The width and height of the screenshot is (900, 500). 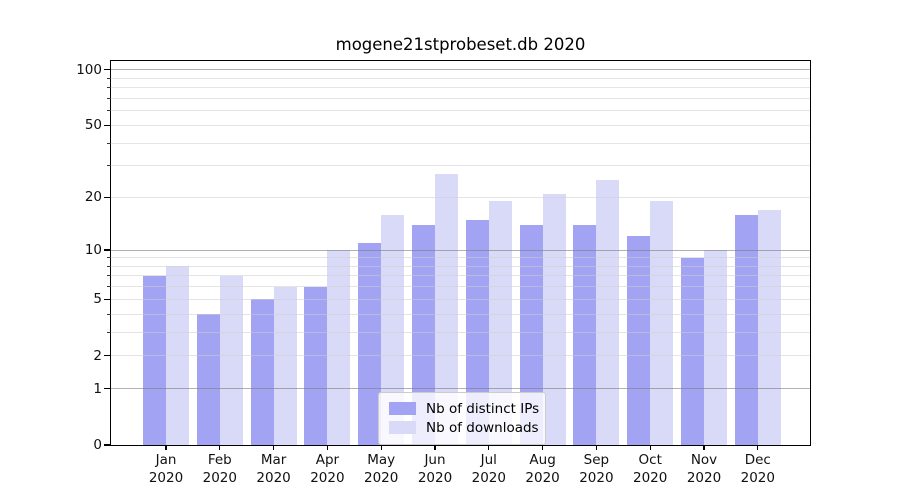 I want to click on legend-label-downloads: Nb of downloads, so click(x=482, y=427).